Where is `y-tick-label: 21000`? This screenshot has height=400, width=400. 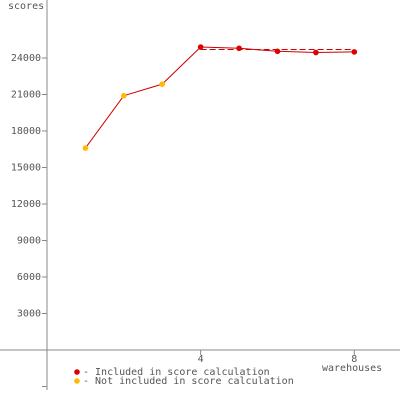 y-tick-label: 21000 is located at coordinates (26, 94).